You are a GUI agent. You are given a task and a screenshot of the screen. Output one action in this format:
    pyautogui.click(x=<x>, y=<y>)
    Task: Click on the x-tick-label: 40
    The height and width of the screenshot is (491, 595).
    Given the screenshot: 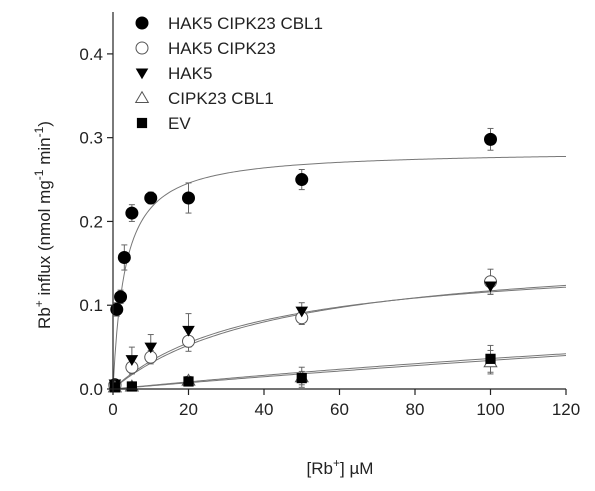 What is the action you would take?
    pyautogui.click(x=264, y=409)
    